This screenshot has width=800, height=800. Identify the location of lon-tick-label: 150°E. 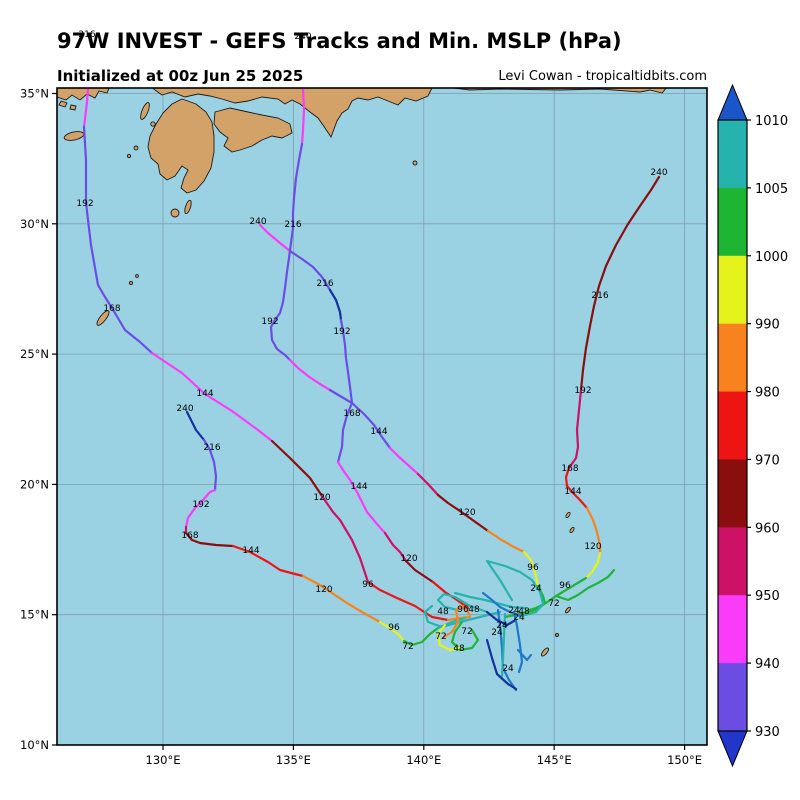
(684, 760).